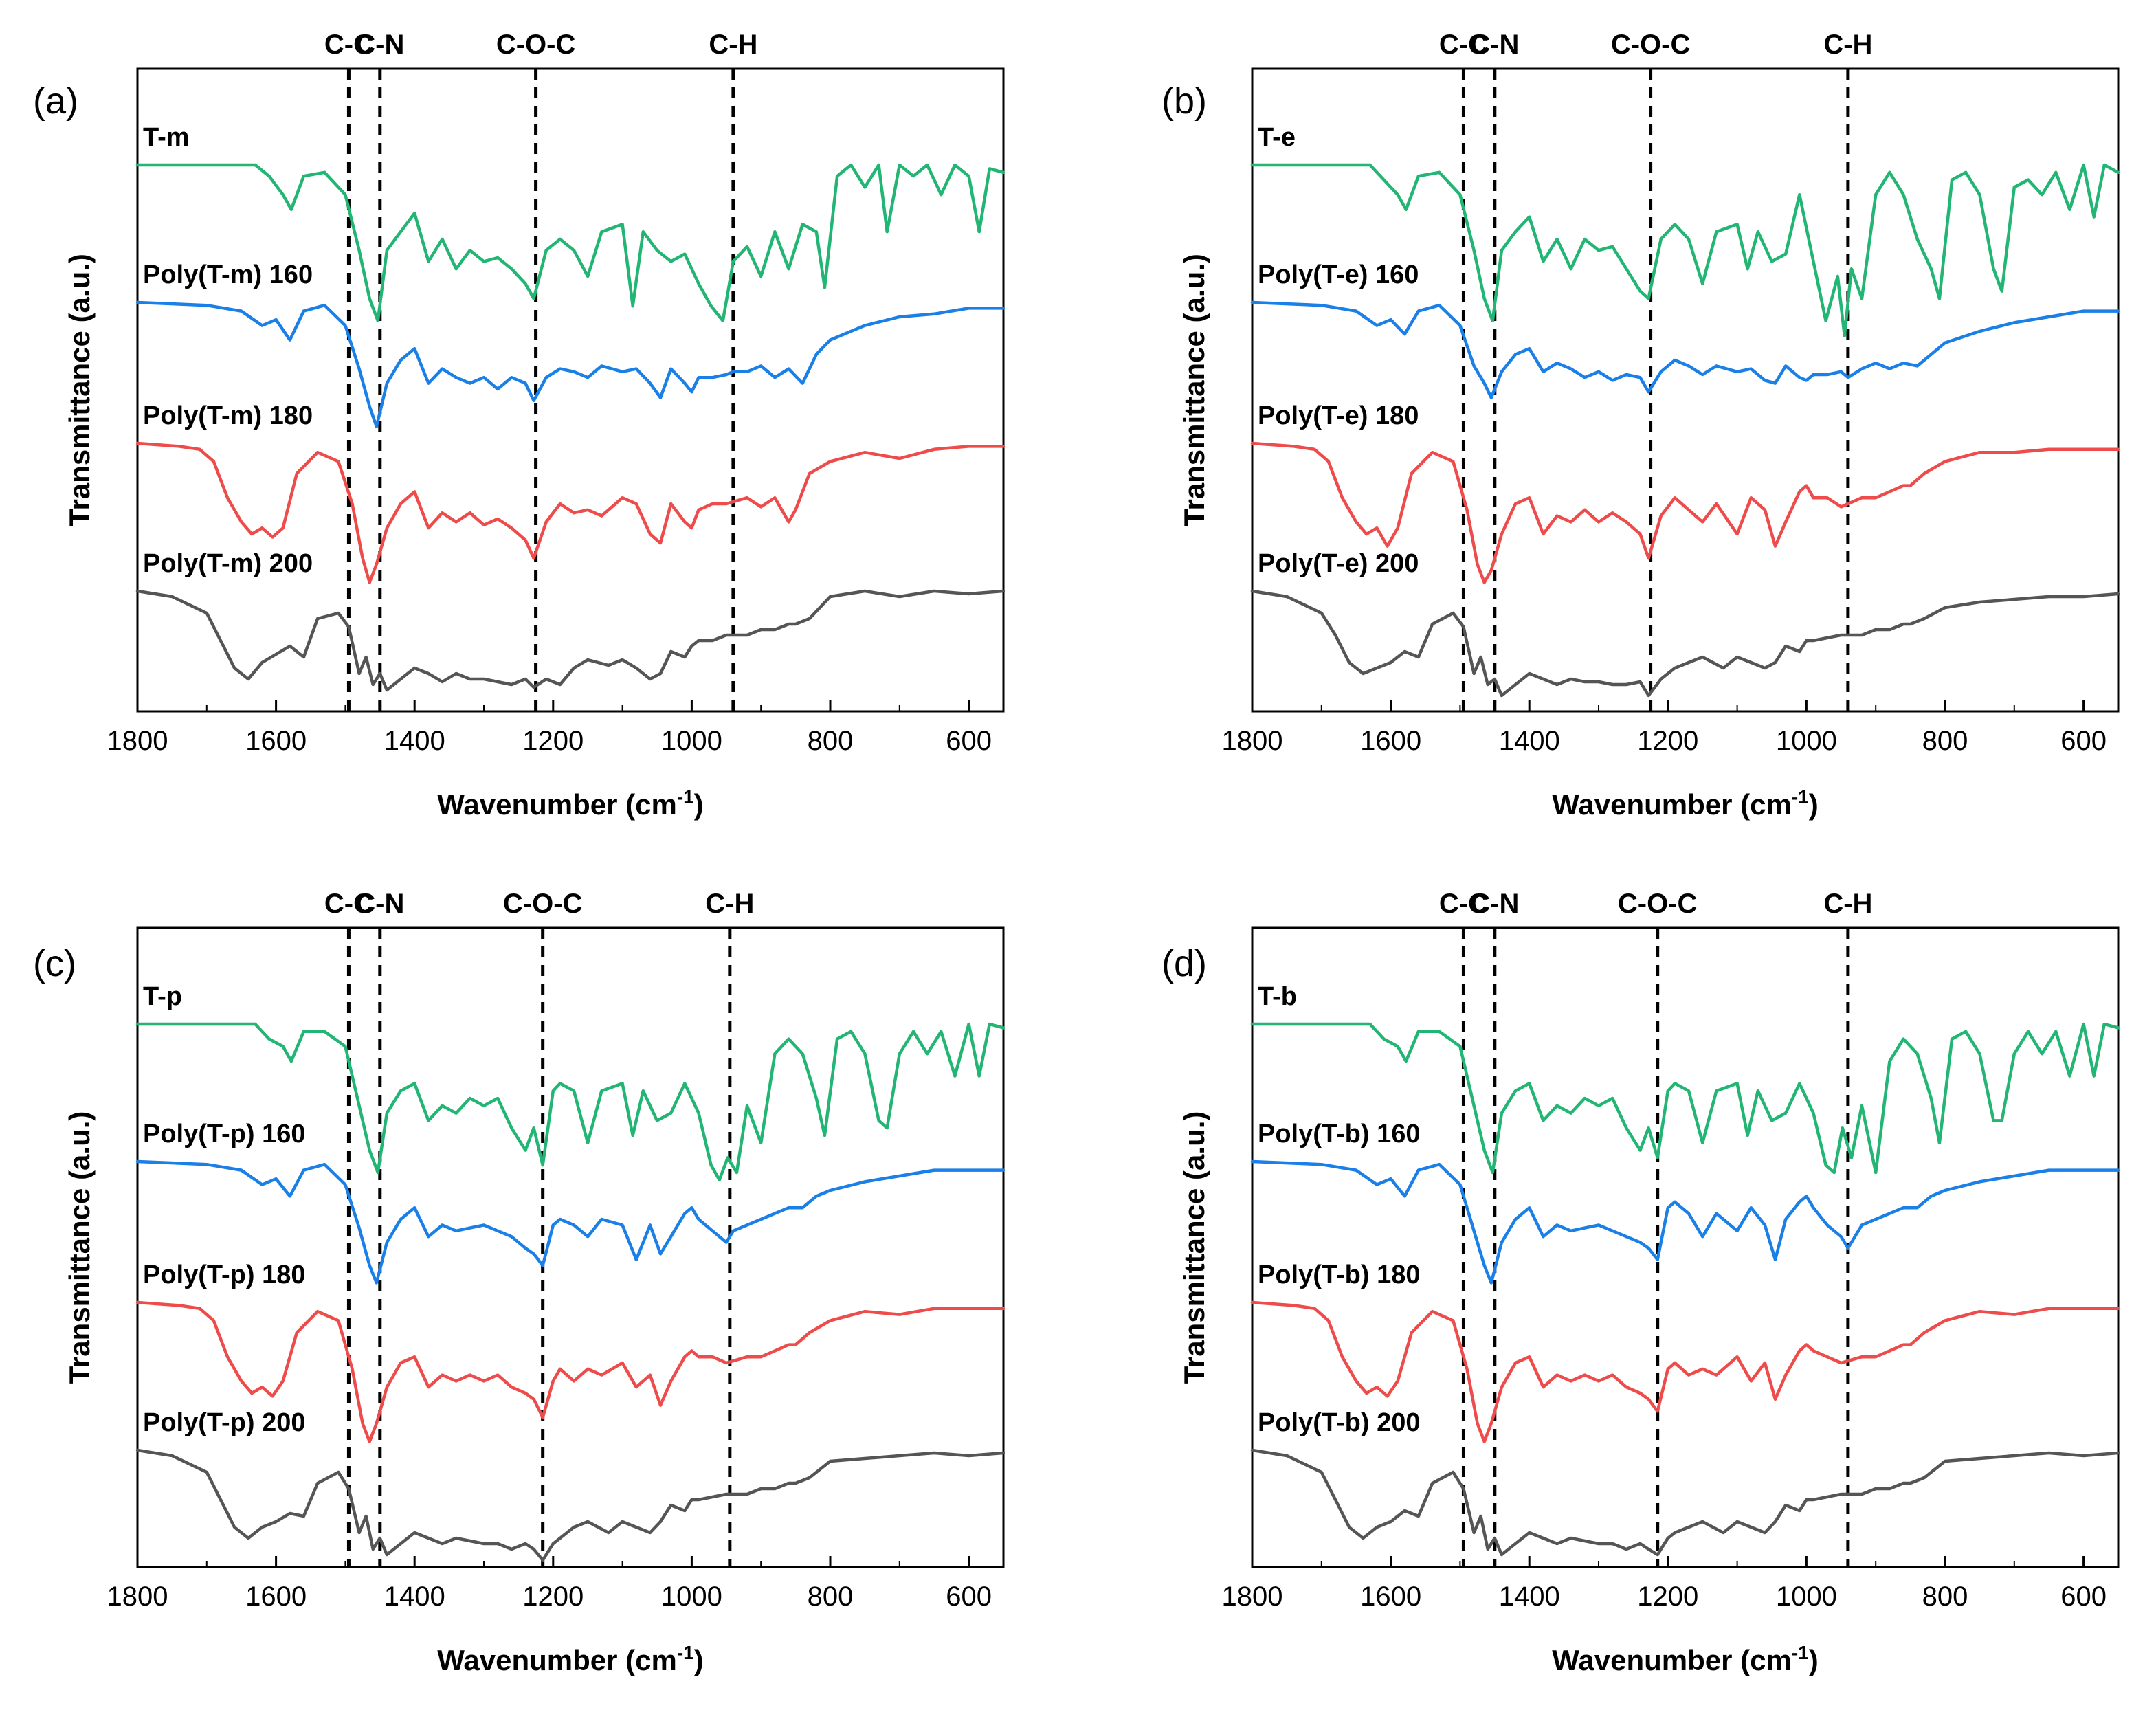  I want to click on series-label-poly-t-b-180: Poly(T-b) 180, so click(1339, 1275).